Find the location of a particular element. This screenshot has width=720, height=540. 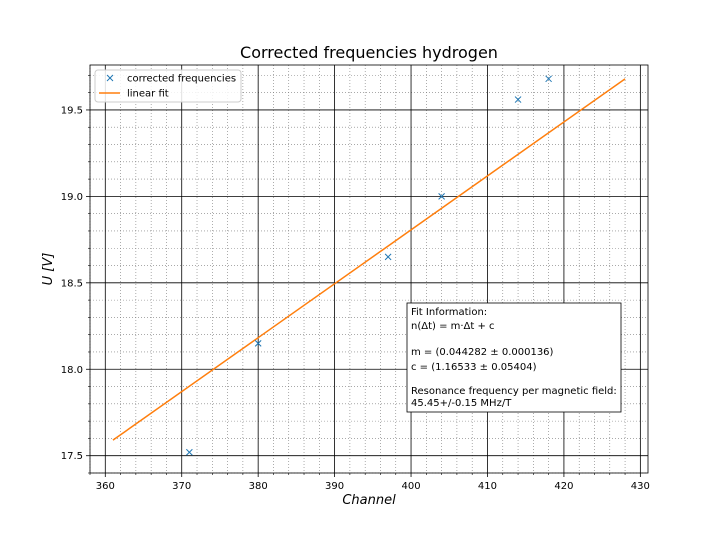

legend-marker-scatter is located at coordinates (110, 78).